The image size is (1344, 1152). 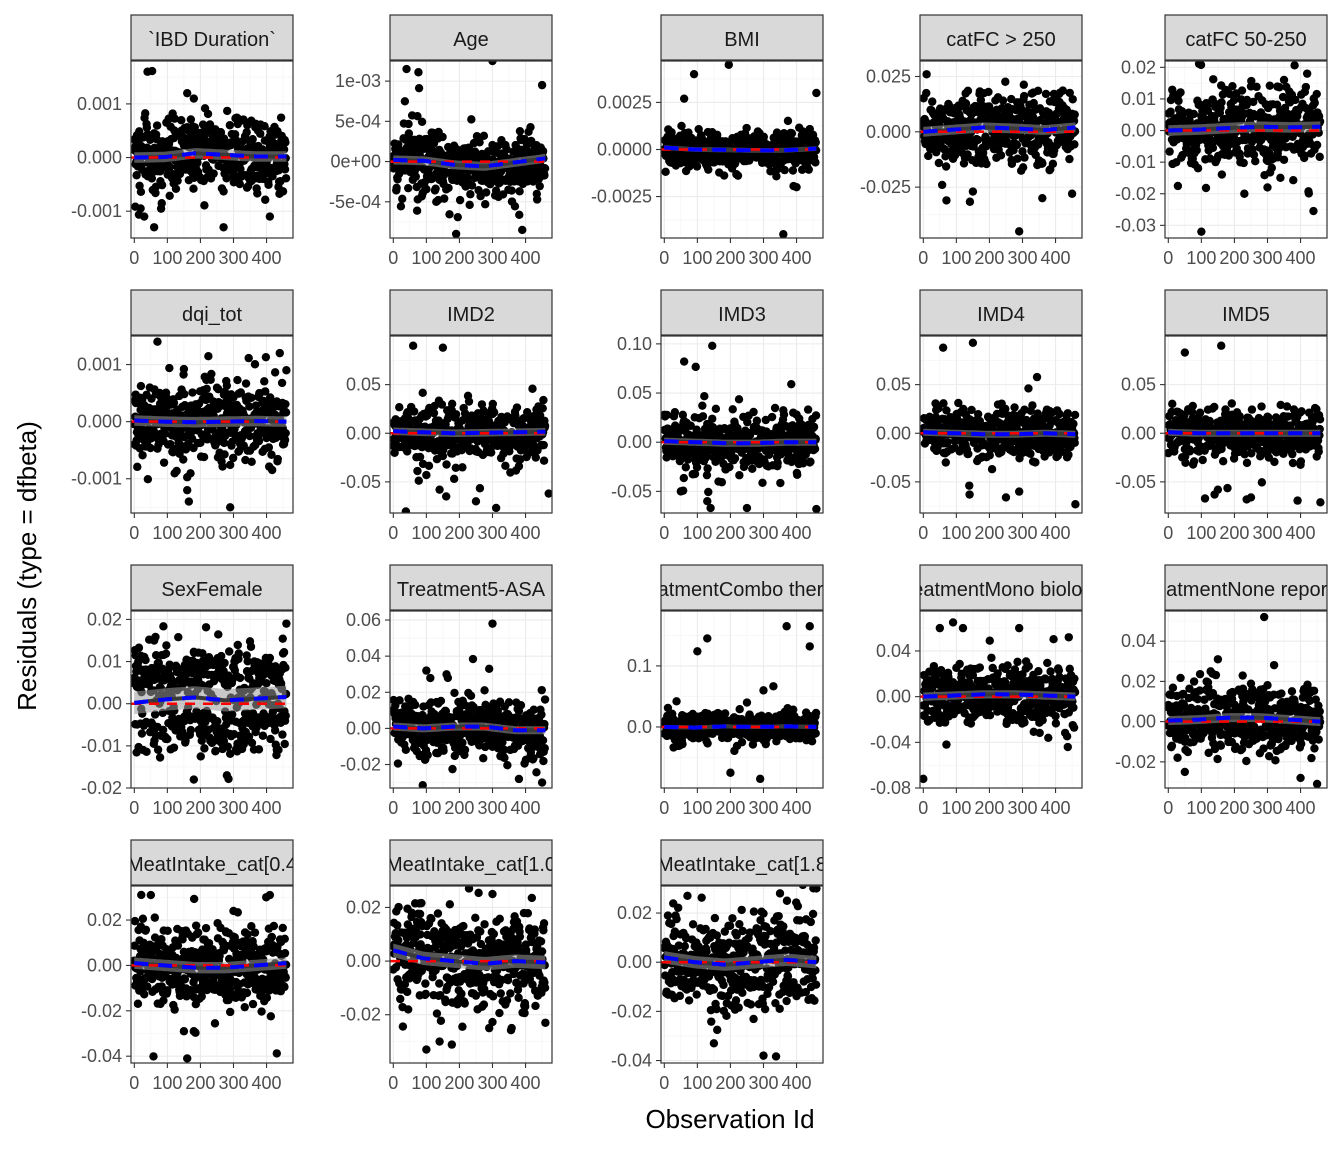 I want to click on scatter-points, so click(x=1000, y=153).